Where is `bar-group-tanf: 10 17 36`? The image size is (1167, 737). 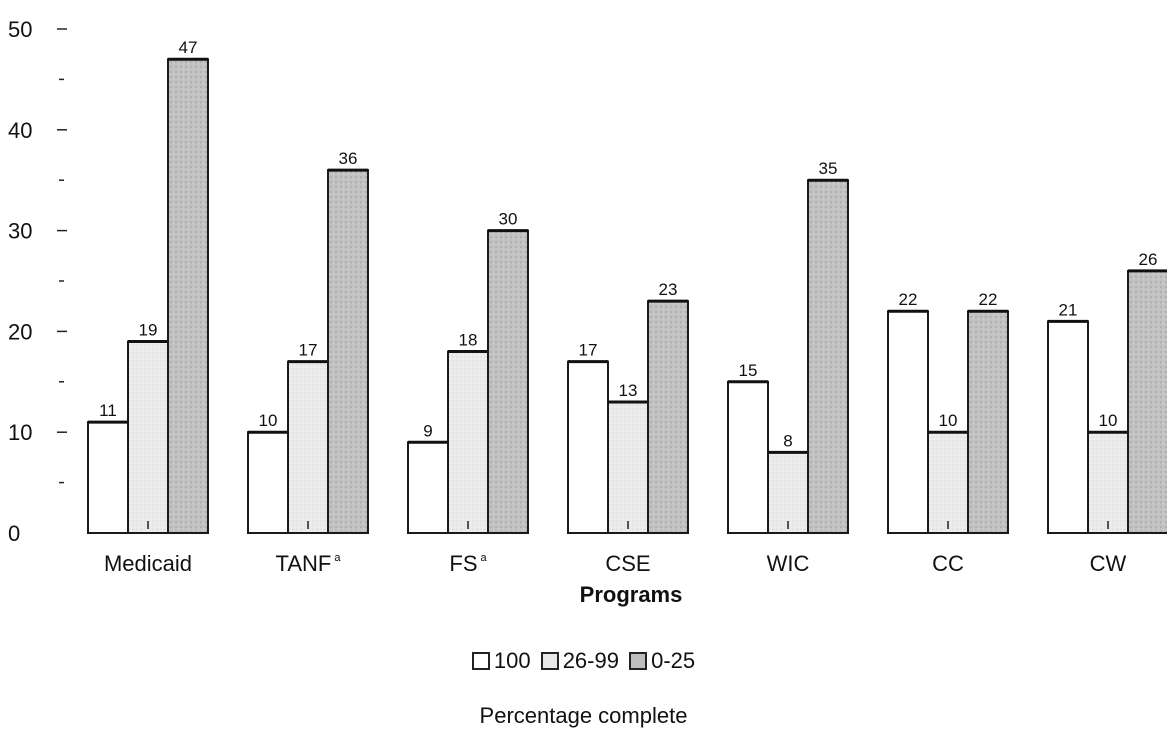
bar-group-tanf: 10 17 36 is located at coordinates (308, 342).